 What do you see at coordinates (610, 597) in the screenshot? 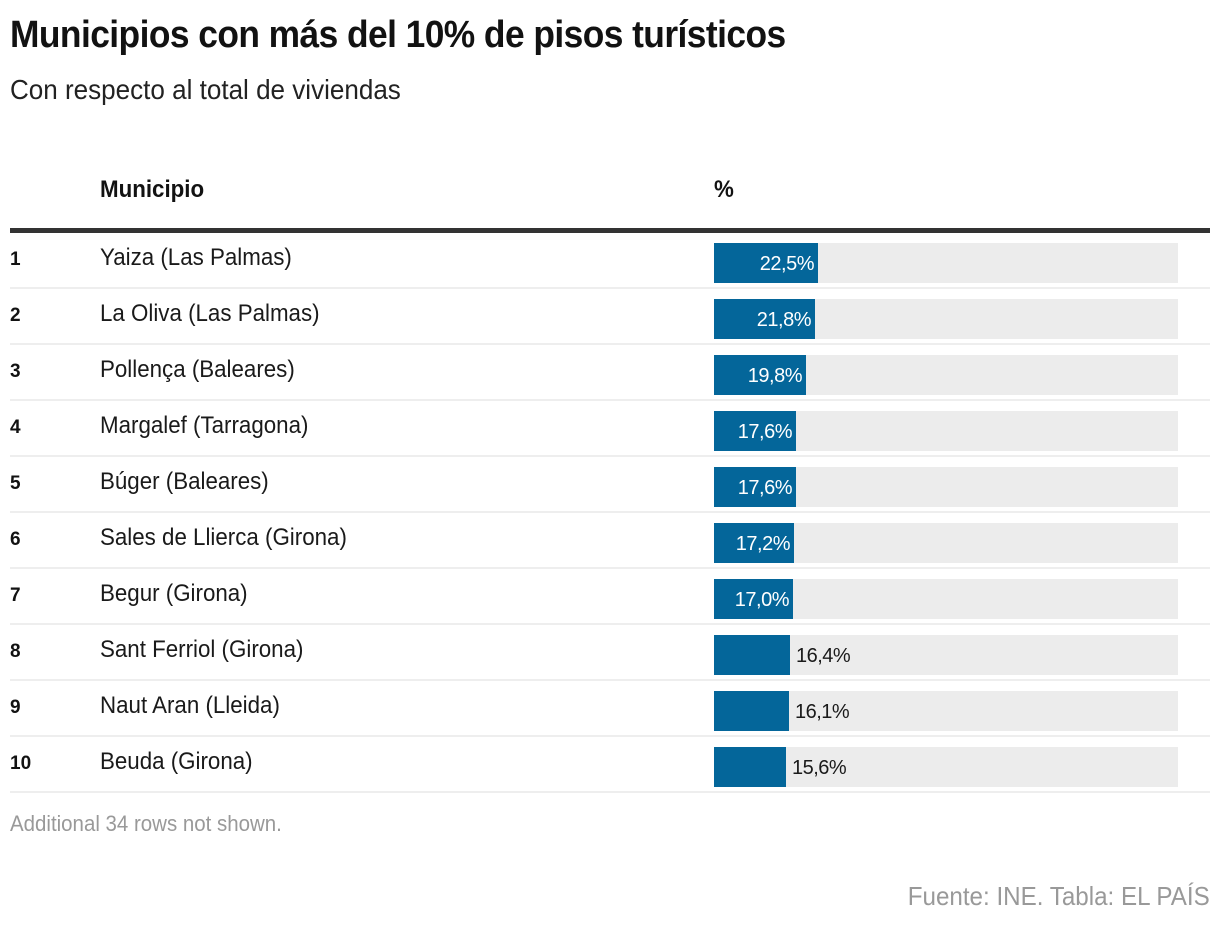
I see `table-row: 7 Begur (Girona) 17,0%` at bounding box center [610, 597].